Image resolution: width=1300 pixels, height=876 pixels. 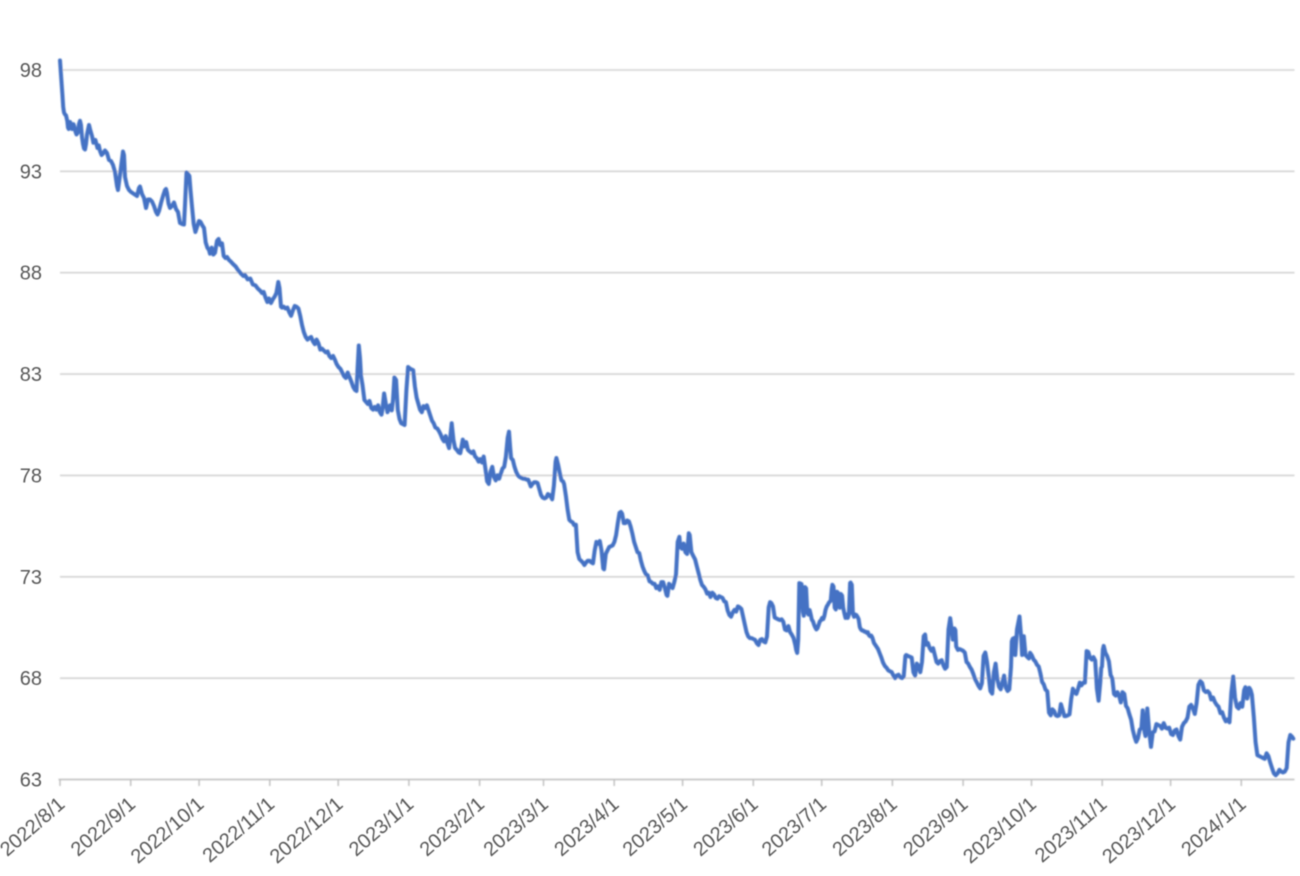 What do you see at coordinates (31, 172) in the screenshot?
I see `svg-text: 93` at bounding box center [31, 172].